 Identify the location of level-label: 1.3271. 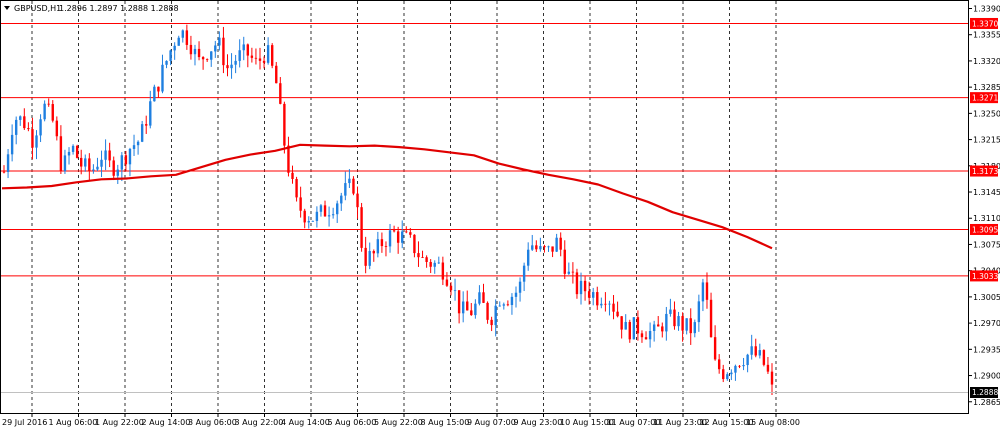
(985, 98).